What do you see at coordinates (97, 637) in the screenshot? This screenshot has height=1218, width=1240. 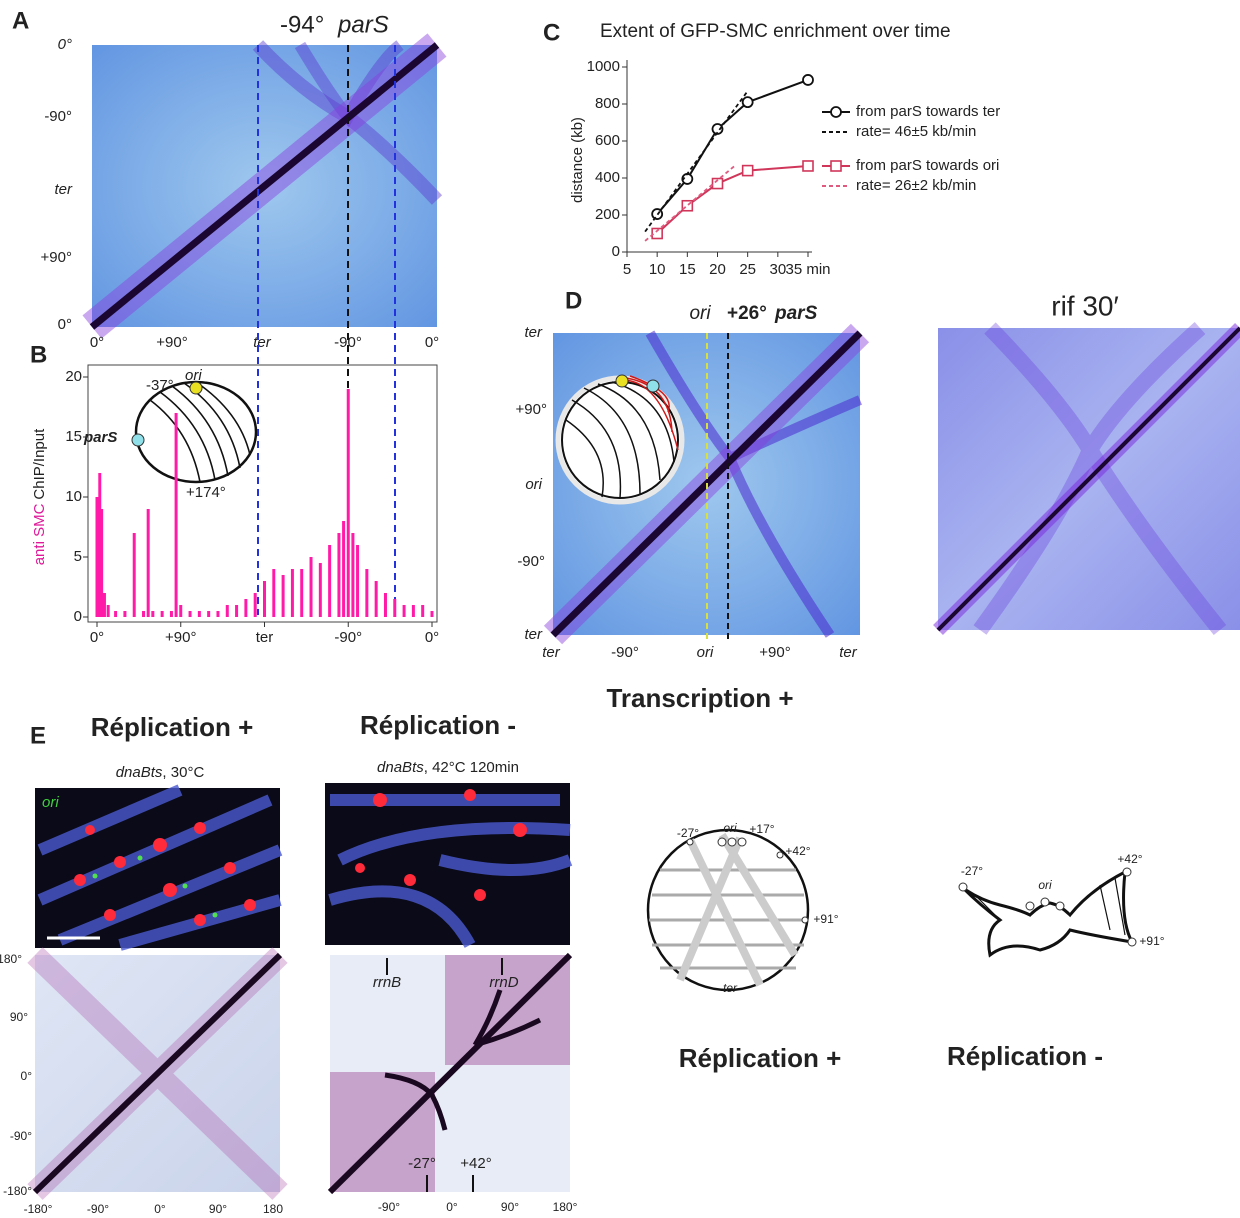 I see `x-tick-label: 0°` at bounding box center [97, 637].